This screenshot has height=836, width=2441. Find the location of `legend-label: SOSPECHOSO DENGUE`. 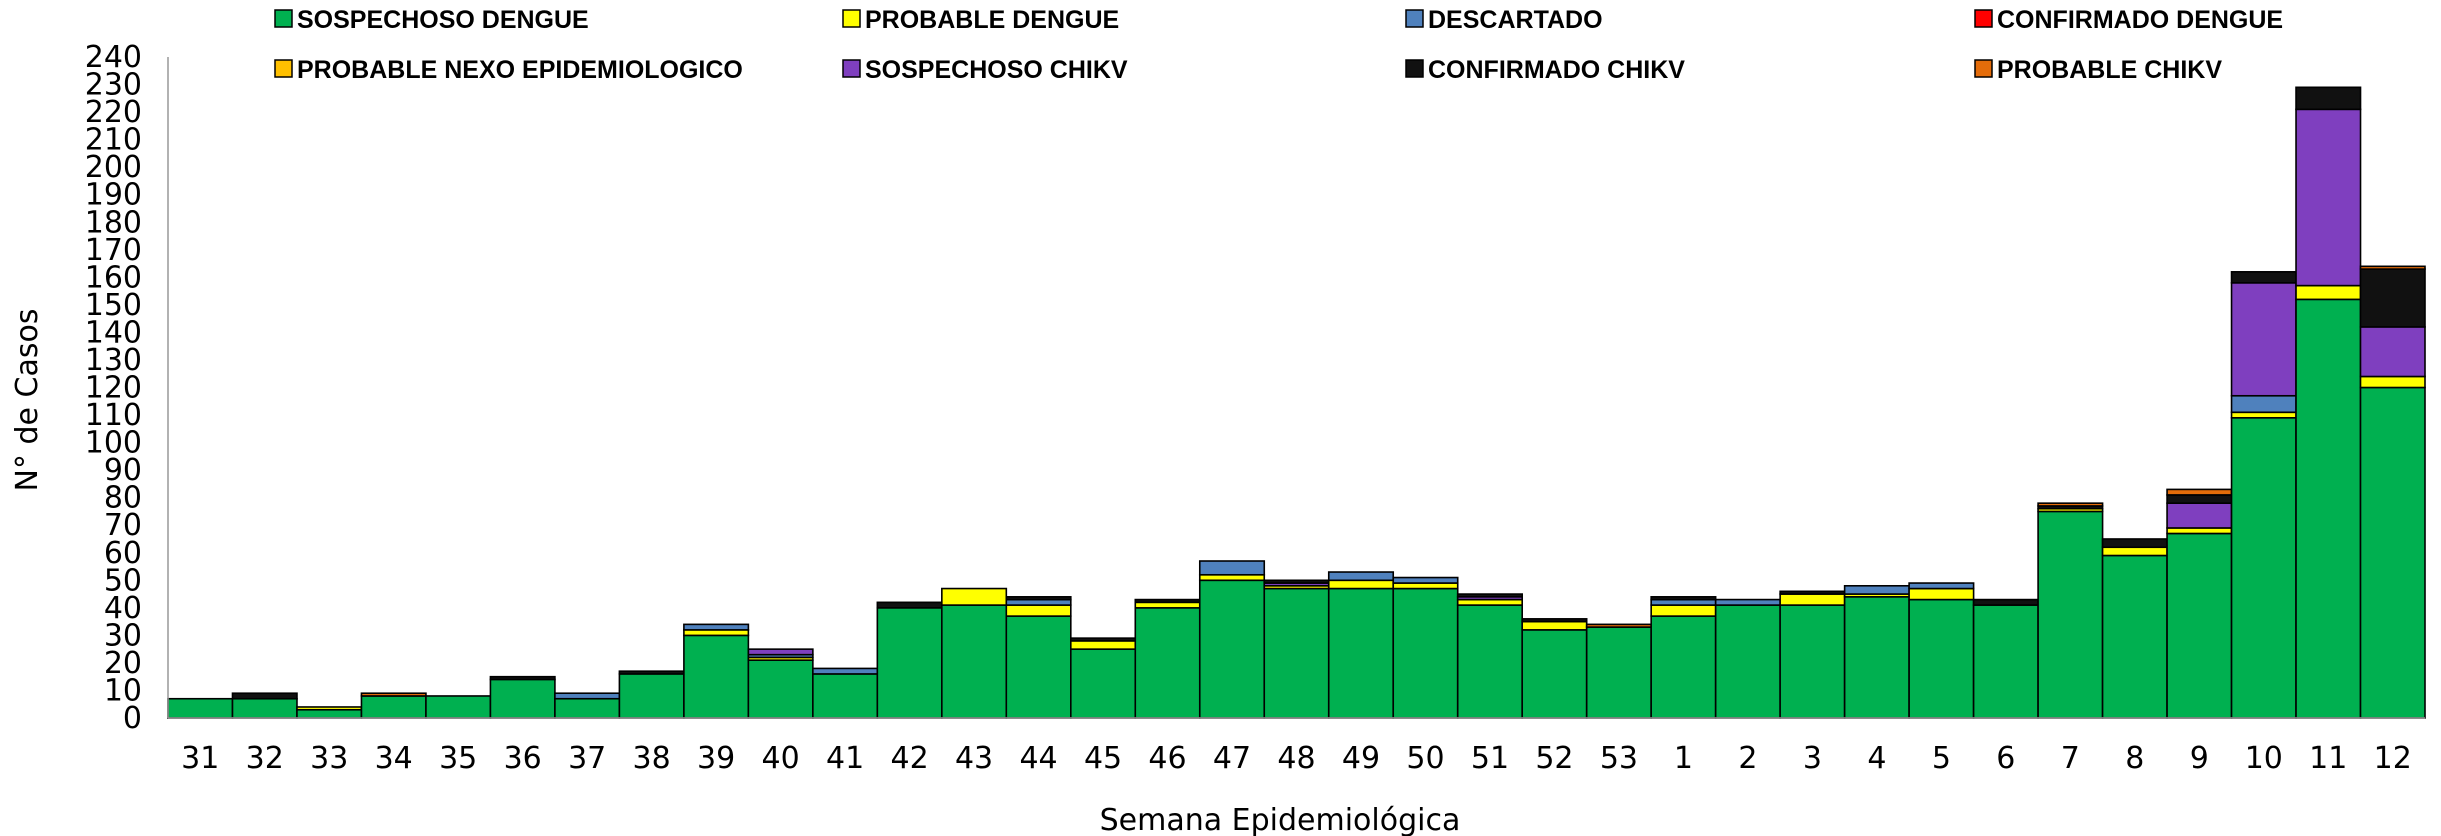

legend-label: SOSPECHOSO DENGUE is located at coordinates (443, 20).